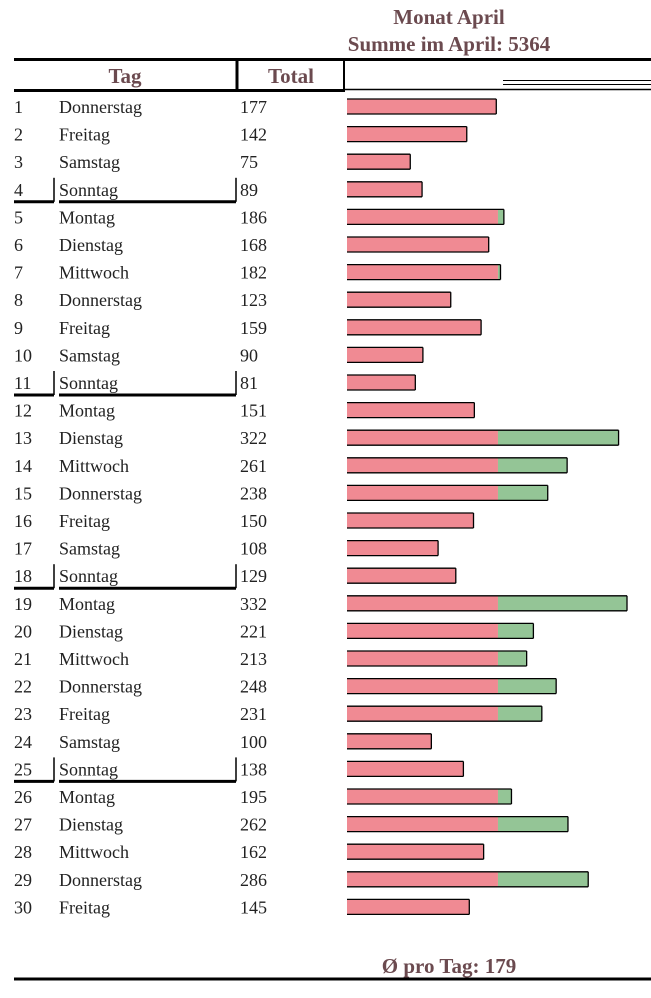 This screenshot has width=651, height=998. I want to click on day-number: 19, so click(23, 604).